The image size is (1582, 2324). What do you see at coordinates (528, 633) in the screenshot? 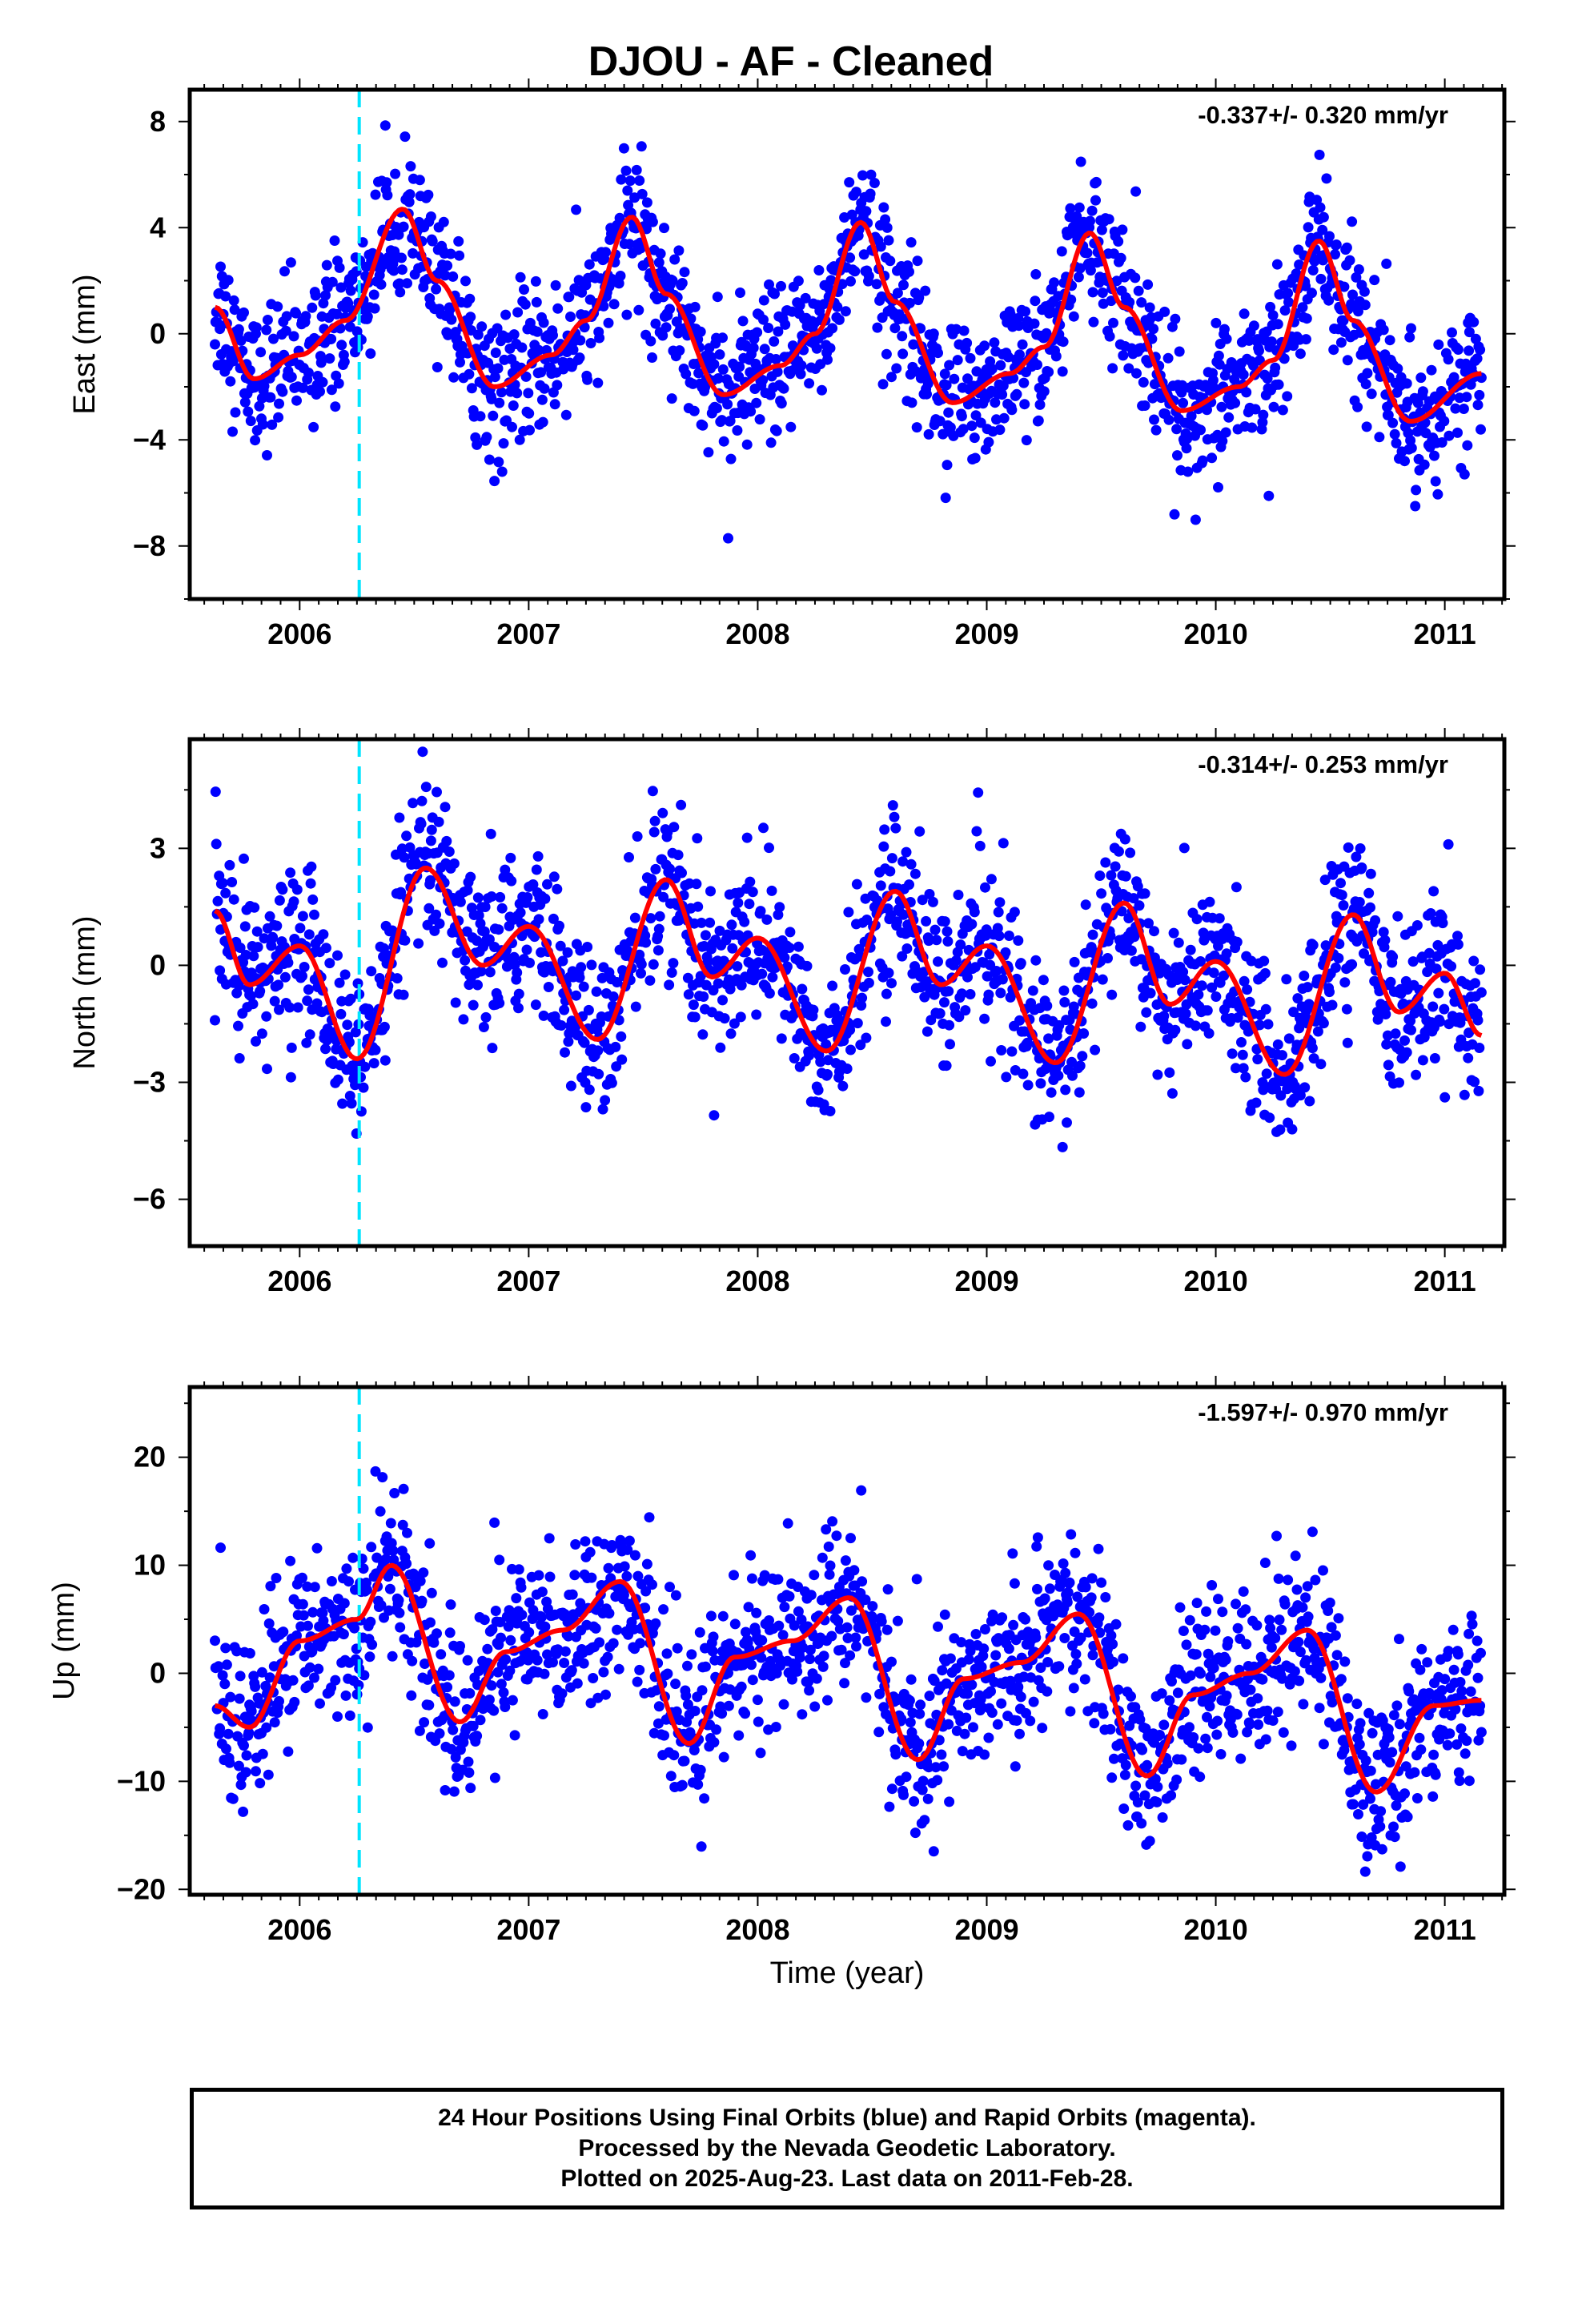
I see `x-tick-label: 2007` at bounding box center [528, 633].